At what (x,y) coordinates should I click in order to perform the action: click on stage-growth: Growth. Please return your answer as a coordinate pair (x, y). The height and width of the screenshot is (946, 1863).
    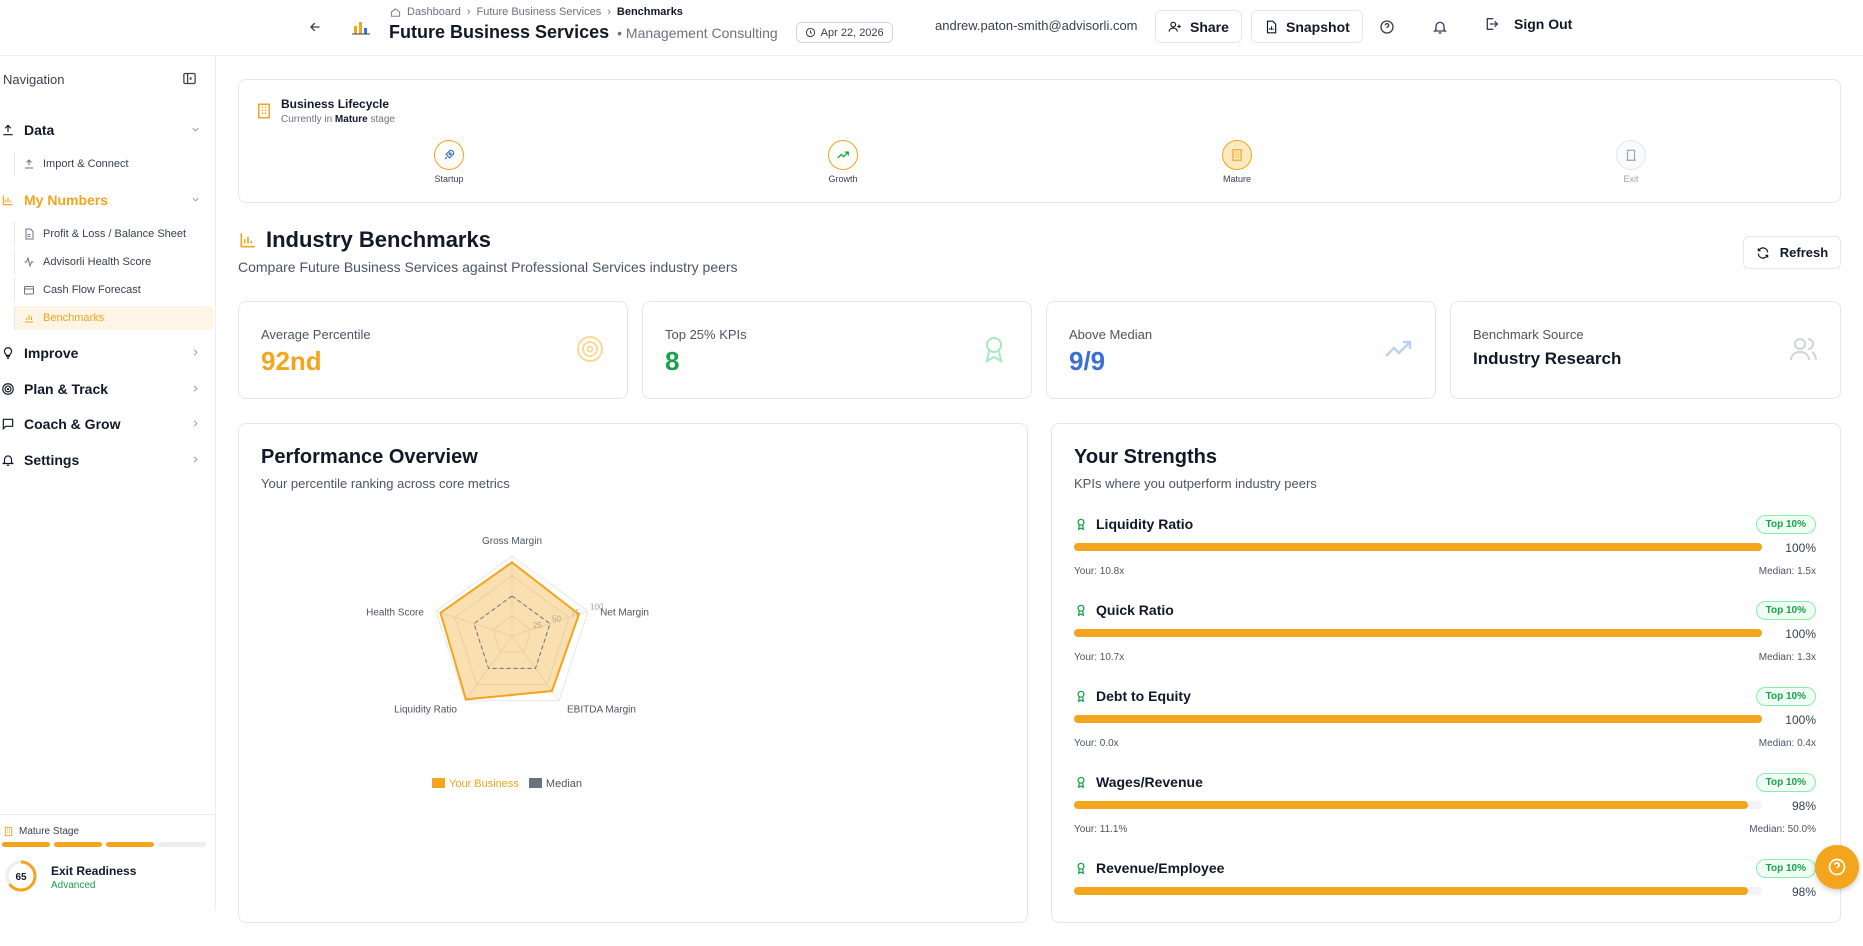
    Looking at the image, I should click on (843, 162).